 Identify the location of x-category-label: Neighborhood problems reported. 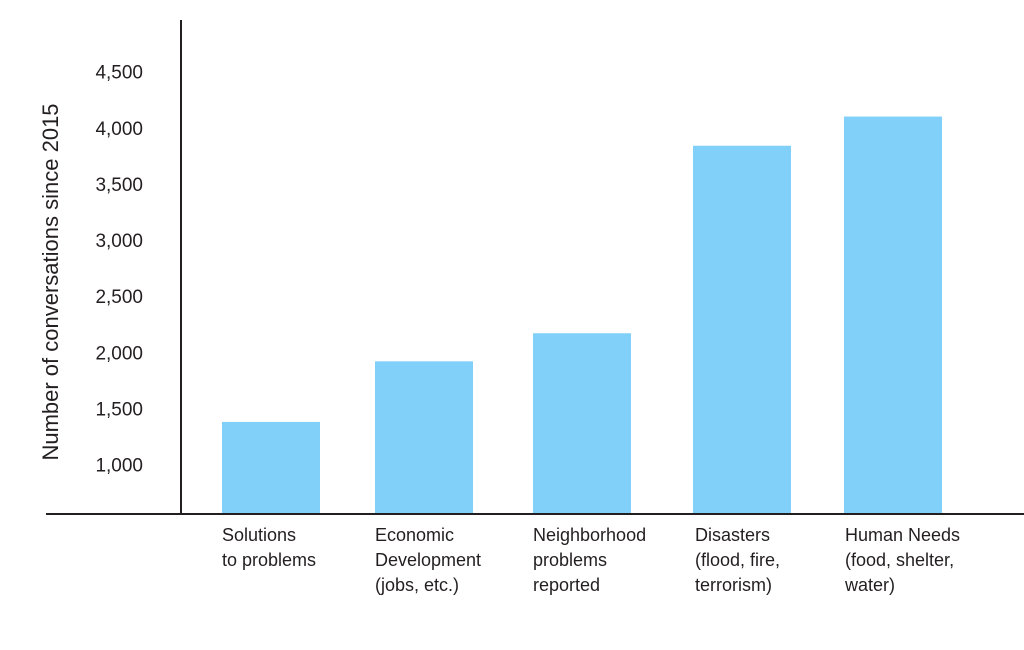
(589, 560).